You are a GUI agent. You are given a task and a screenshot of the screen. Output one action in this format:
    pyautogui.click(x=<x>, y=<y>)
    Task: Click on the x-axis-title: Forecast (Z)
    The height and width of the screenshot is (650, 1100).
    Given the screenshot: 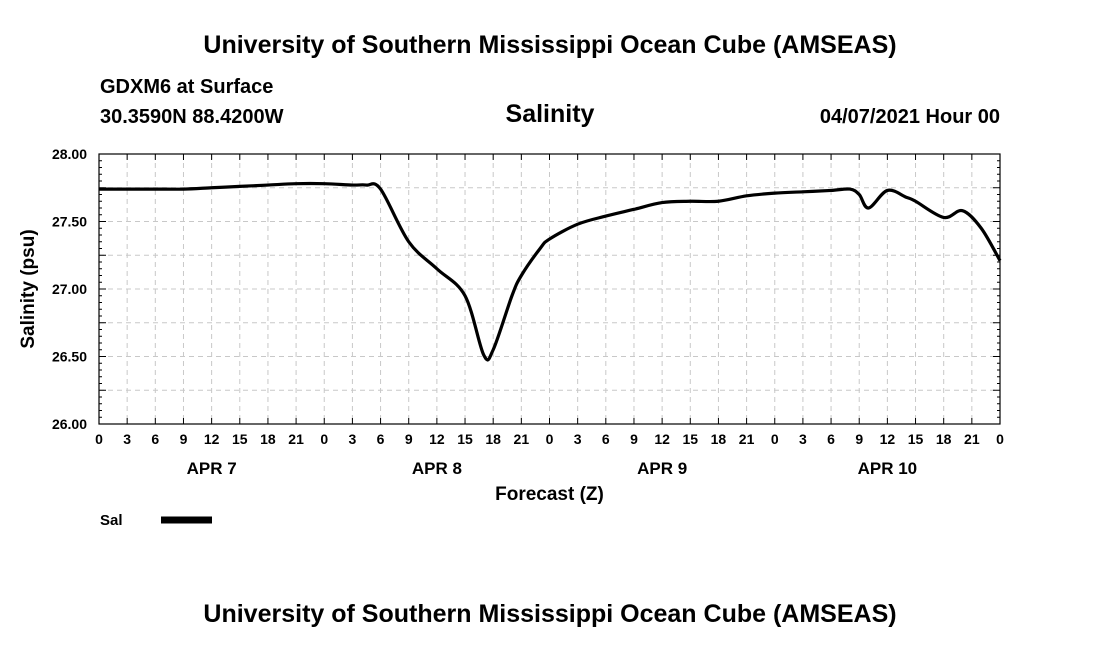 What is the action you would take?
    pyautogui.click(x=549, y=494)
    